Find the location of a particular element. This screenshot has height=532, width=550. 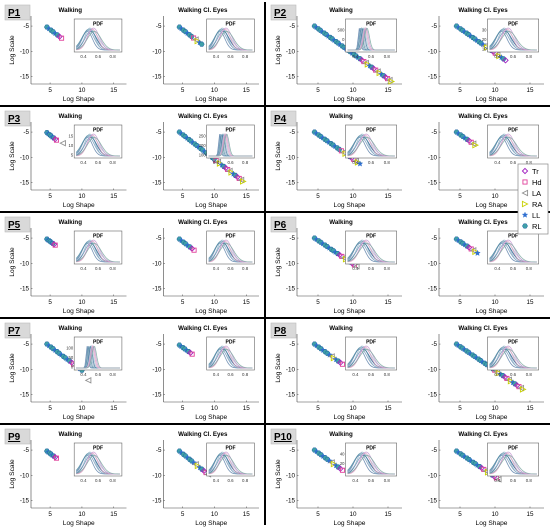

p1-closed-eyes-x-label: Log Shape is located at coordinates (211, 99).